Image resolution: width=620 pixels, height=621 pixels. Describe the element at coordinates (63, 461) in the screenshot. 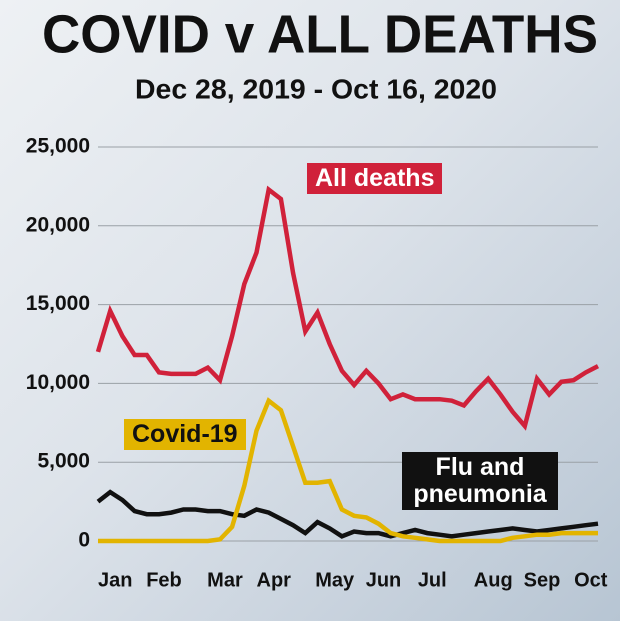

I see `y-tick-label: 5,000` at that location.